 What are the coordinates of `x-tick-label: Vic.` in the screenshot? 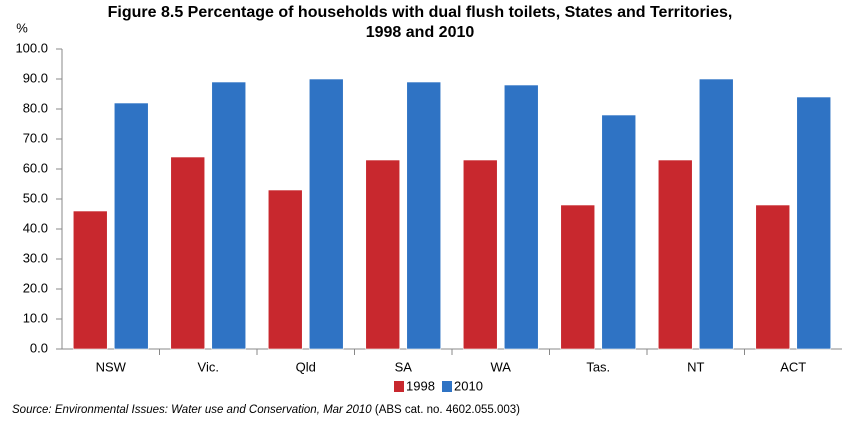 It's located at (208, 366).